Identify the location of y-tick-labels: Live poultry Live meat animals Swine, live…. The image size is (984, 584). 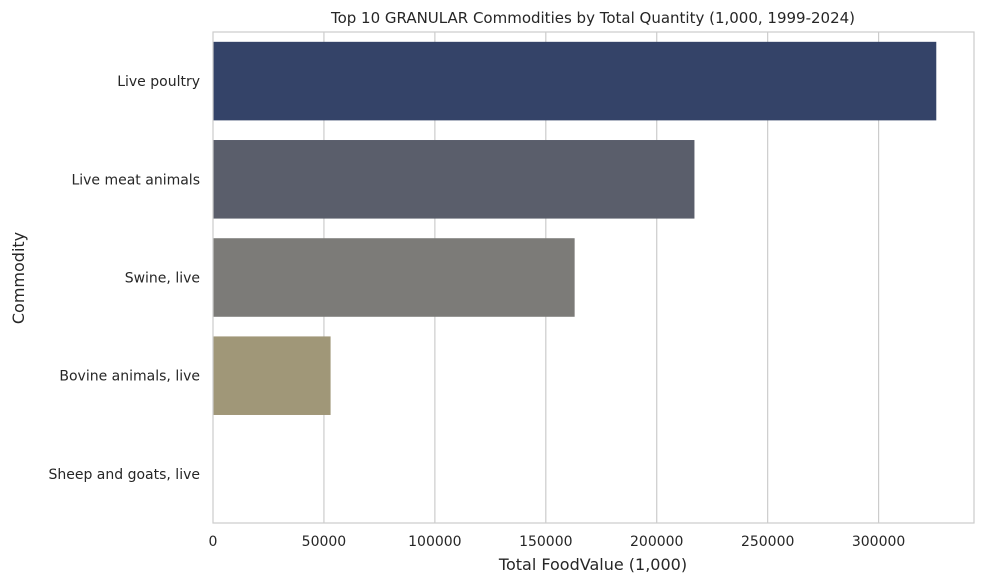
(124, 278).